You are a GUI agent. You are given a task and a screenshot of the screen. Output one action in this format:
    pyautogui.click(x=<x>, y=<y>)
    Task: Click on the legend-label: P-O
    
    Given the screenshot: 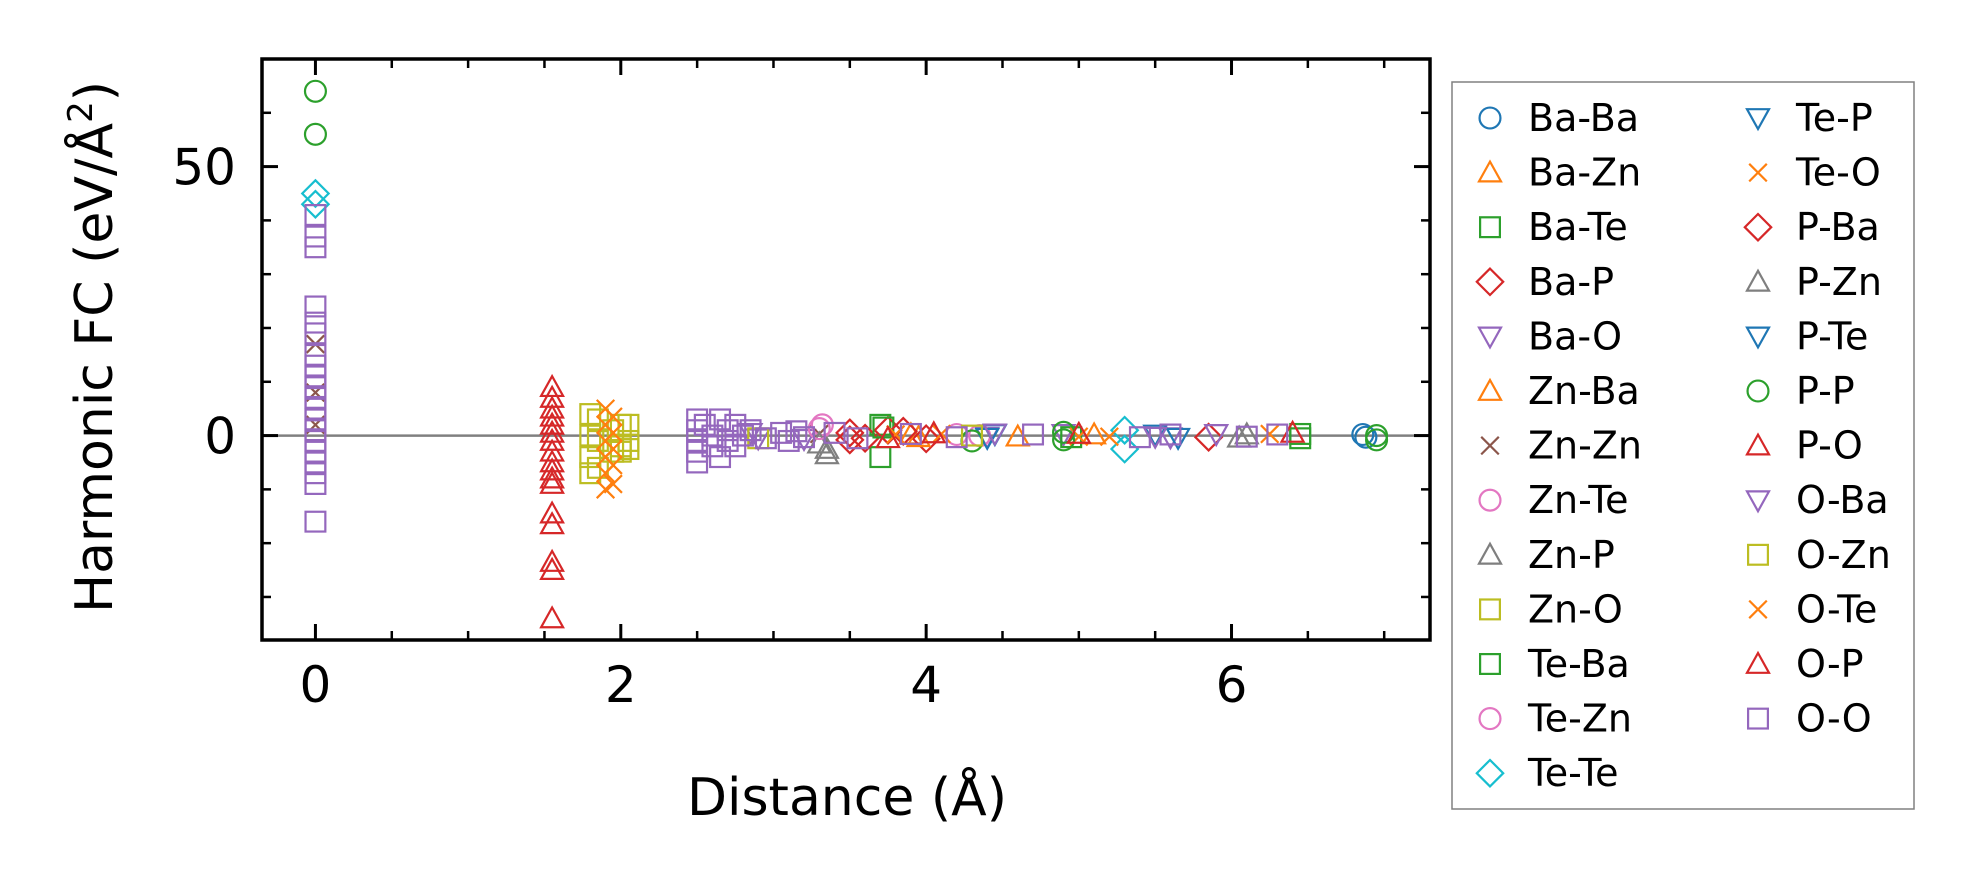 What is the action you would take?
    pyautogui.click(x=1829, y=446)
    